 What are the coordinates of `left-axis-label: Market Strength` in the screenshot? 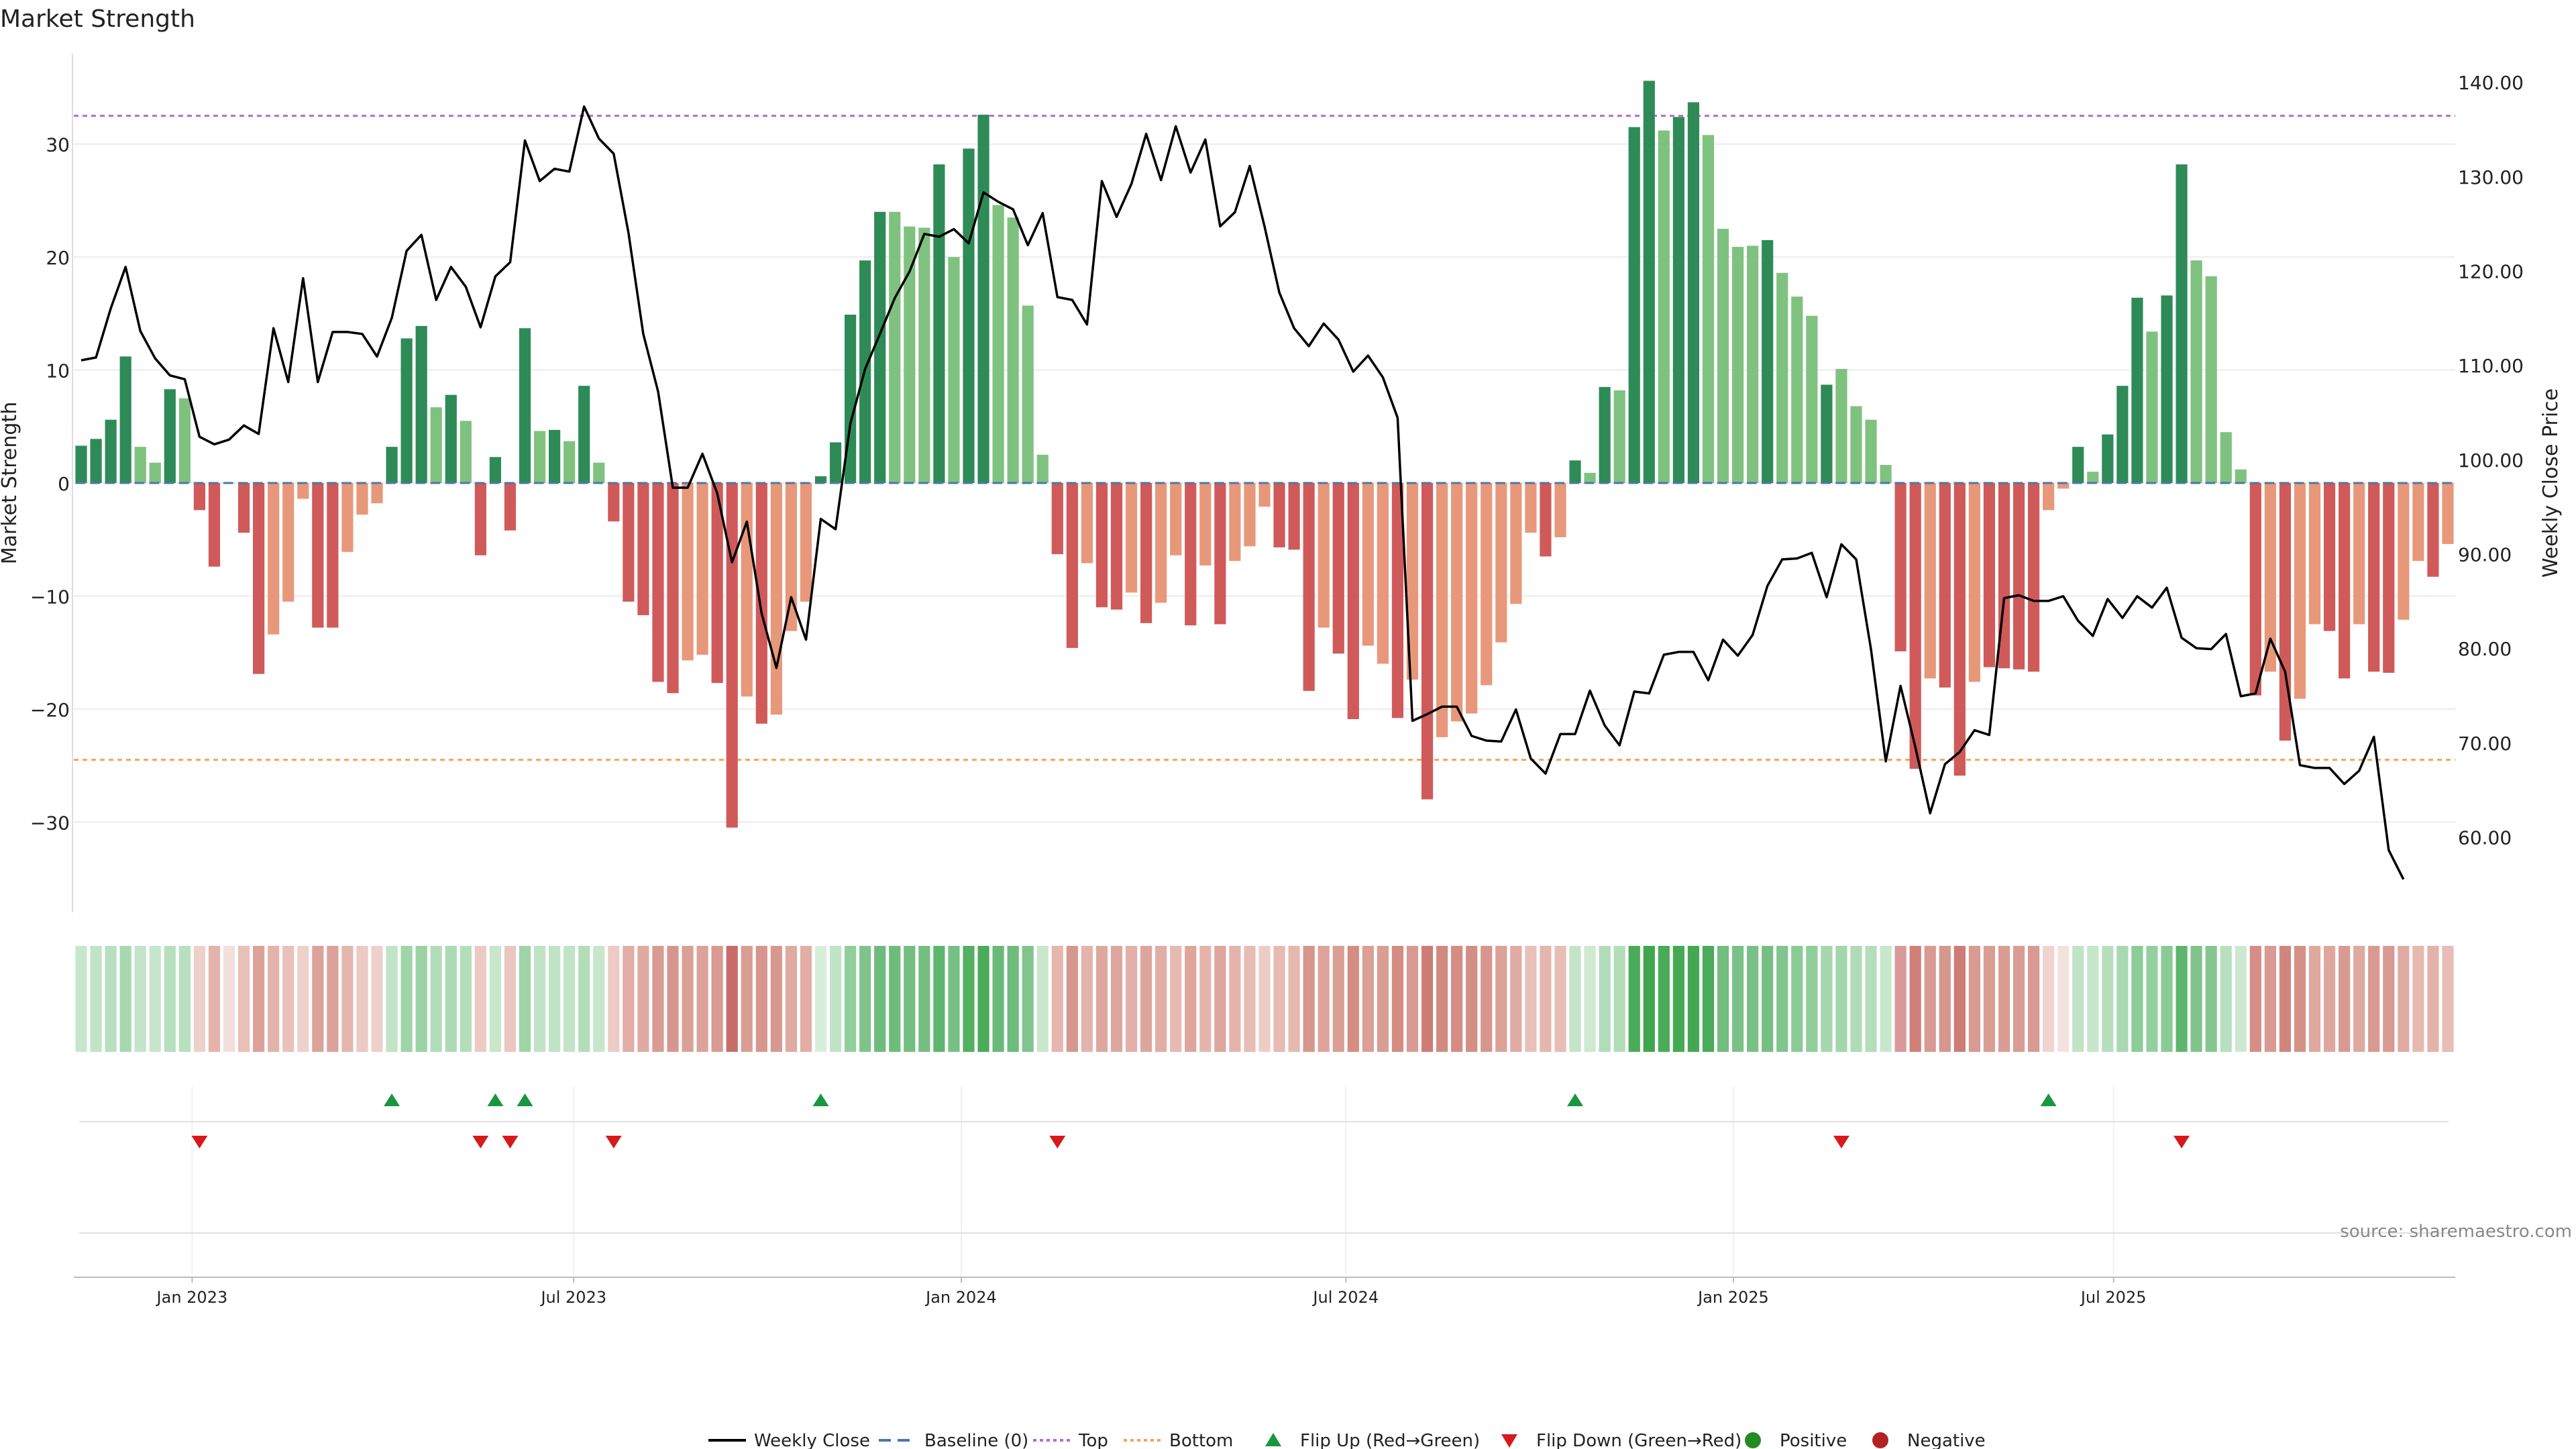 It's located at (10, 483).